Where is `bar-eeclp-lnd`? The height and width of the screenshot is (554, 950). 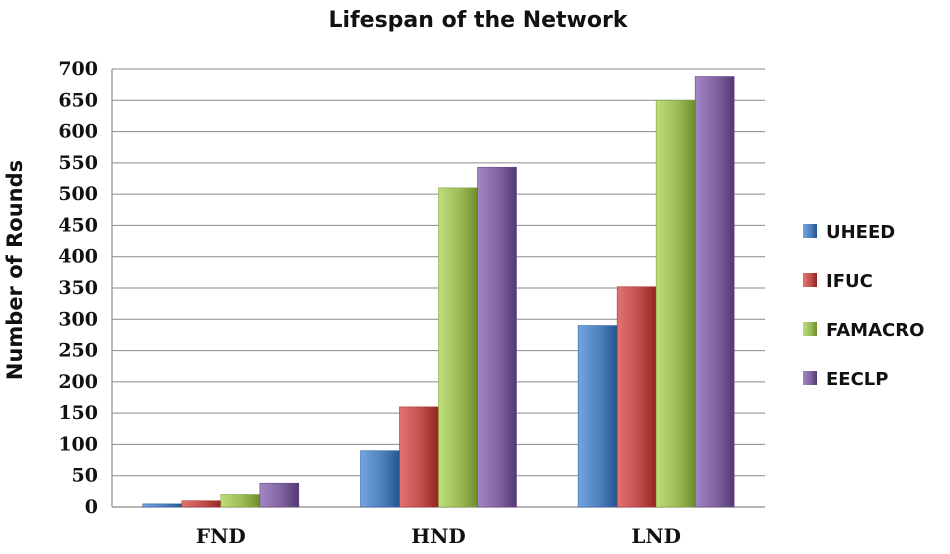 bar-eeclp-lnd is located at coordinates (714, 292).